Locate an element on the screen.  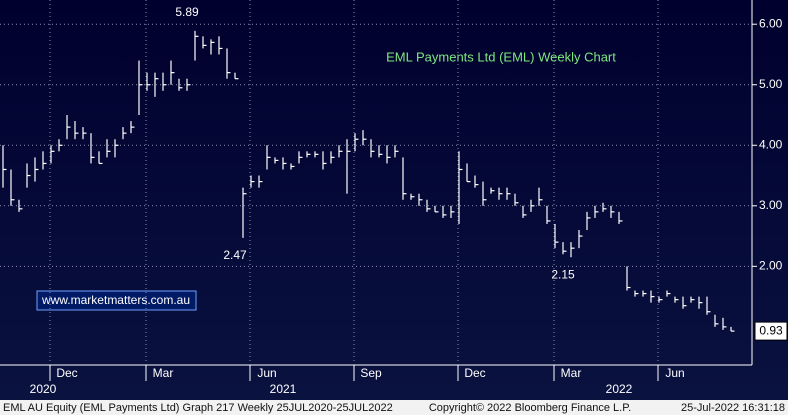
y-tick-label: 2.00 is located at coordinates (771, 266).